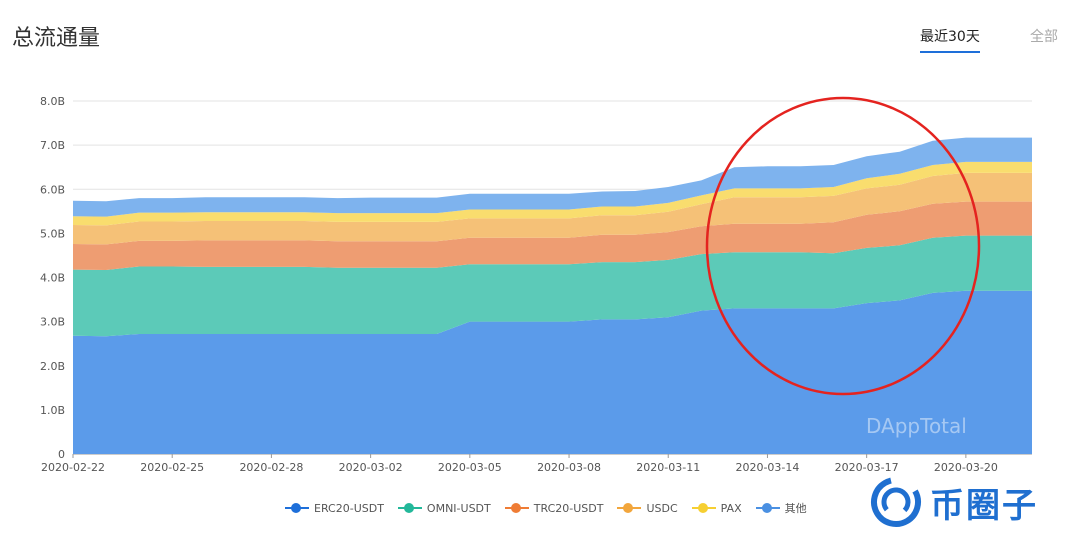  Describe the element at coordinates (52, 101) in the screenshot. I see `y-tick-label: 8.0B` at that location.